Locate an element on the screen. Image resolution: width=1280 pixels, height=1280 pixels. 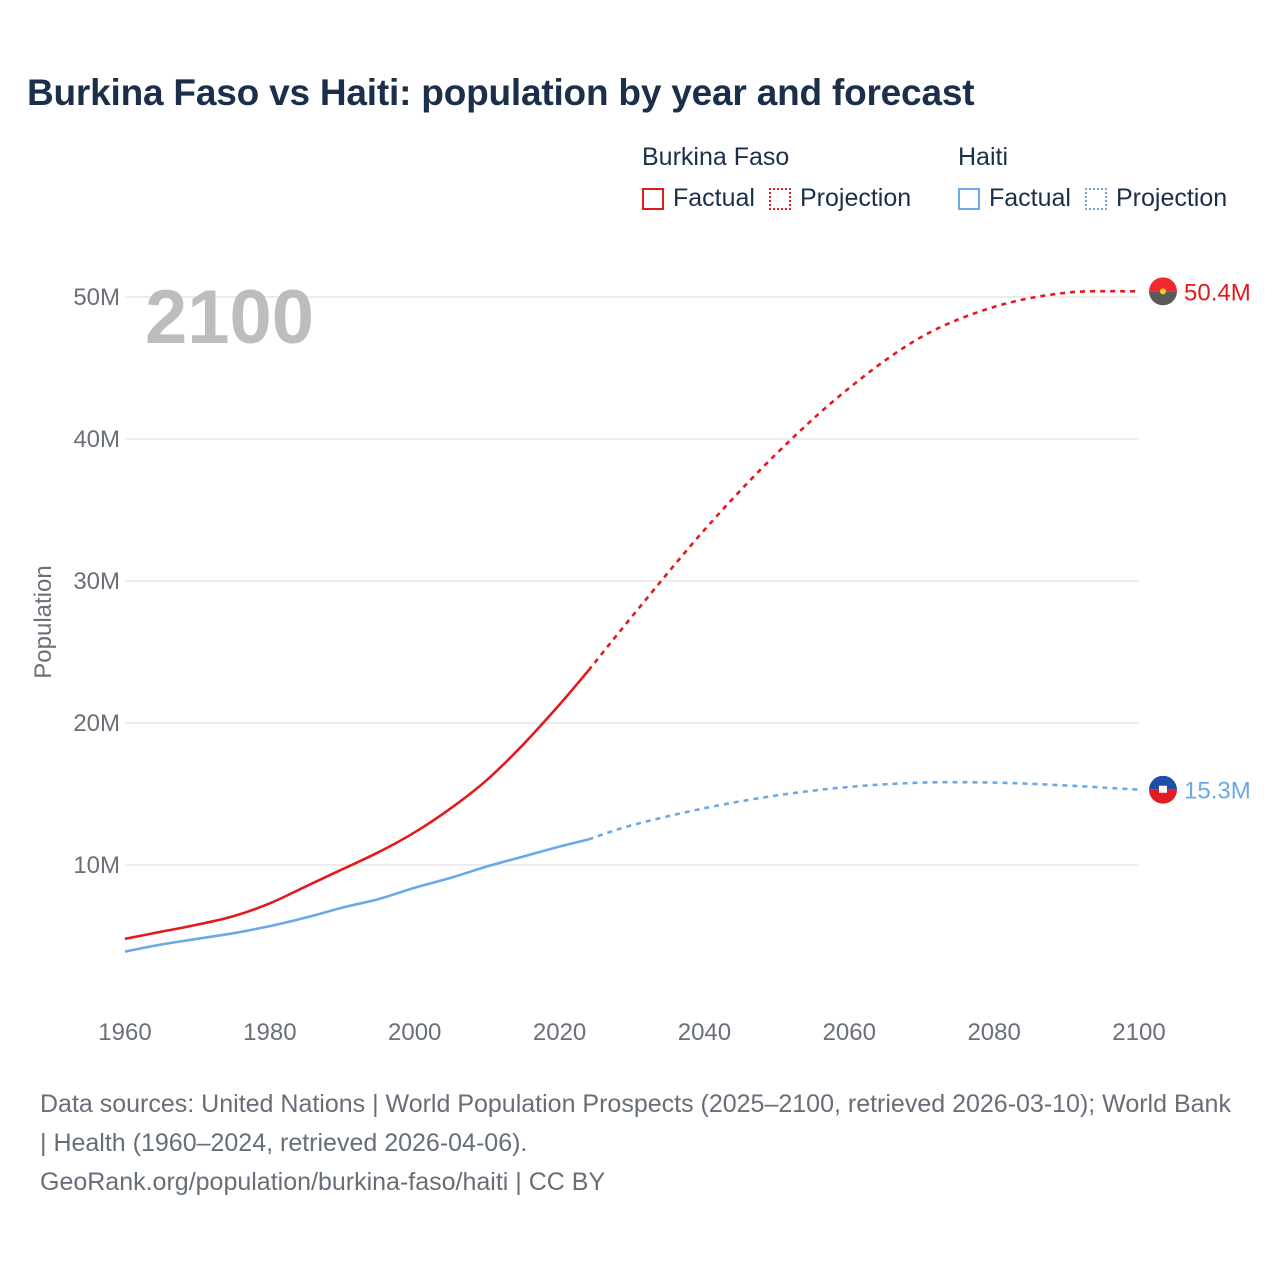
y-tick-label: 50M is located at coordinates (96, 297).